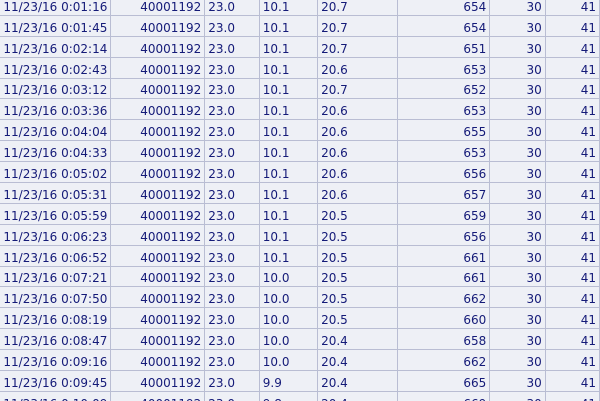  I want to click on timestamp-cell: 11/23/16 0:06:52, so click(56, 256).